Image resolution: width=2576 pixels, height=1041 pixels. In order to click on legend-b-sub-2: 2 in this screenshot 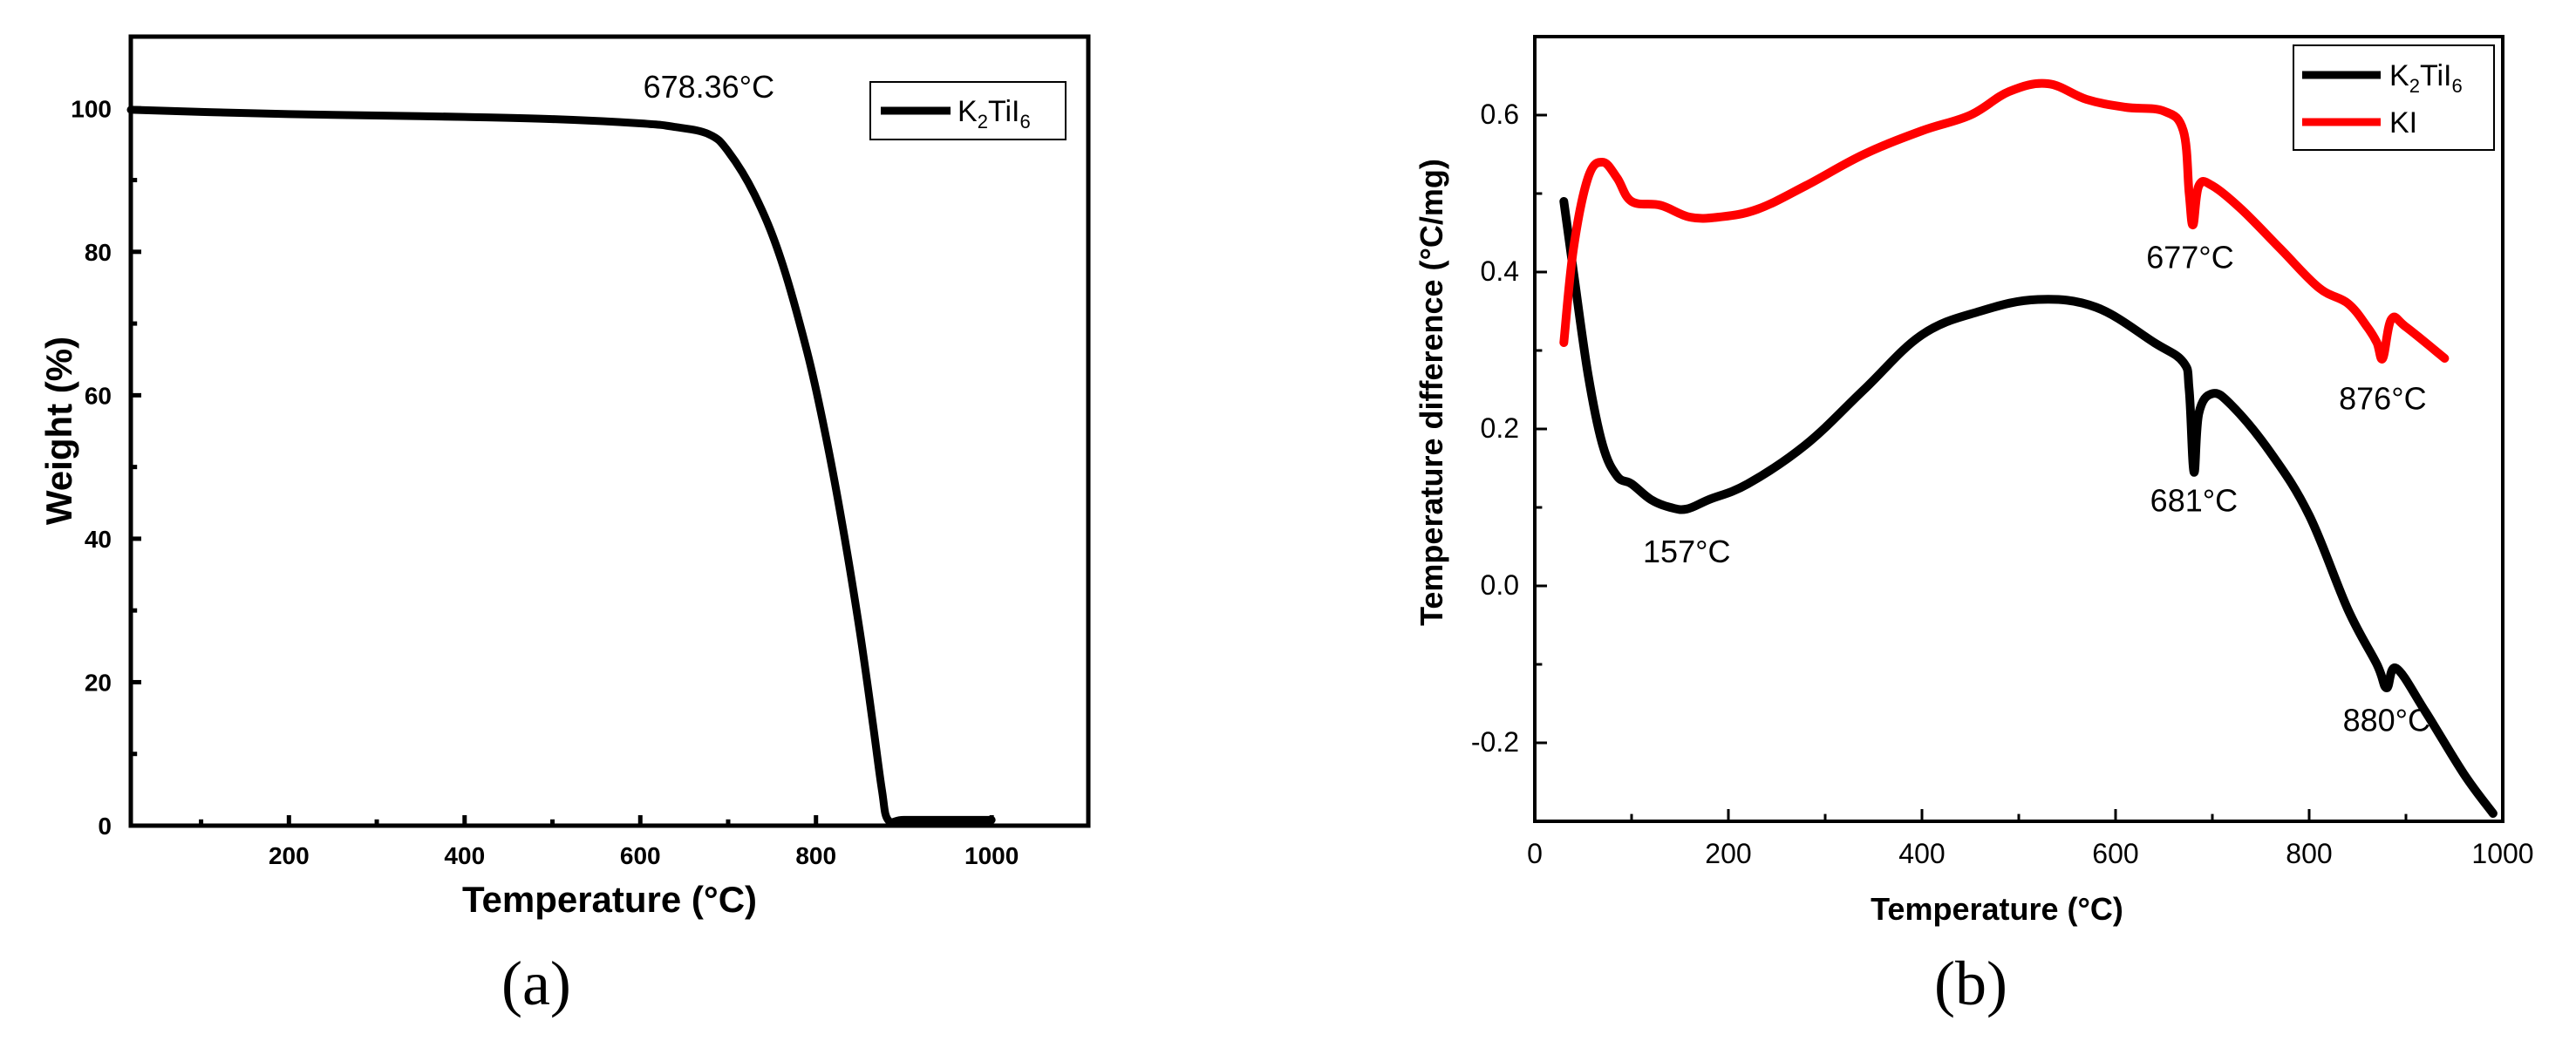, I will do `click(2415, 86)`.